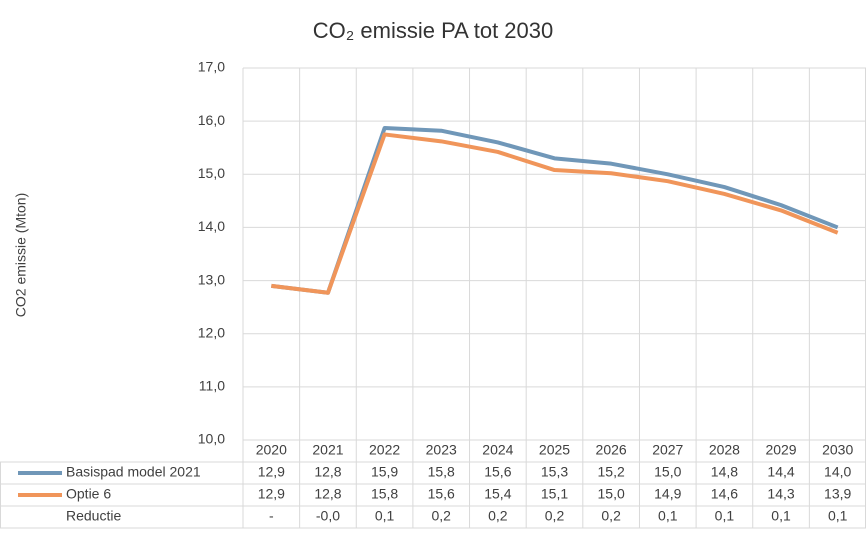  What do you see at coordinates (667, 450) in the screenshot?
I see `x-tick-label: 2027` at bounding box center [667, 450].